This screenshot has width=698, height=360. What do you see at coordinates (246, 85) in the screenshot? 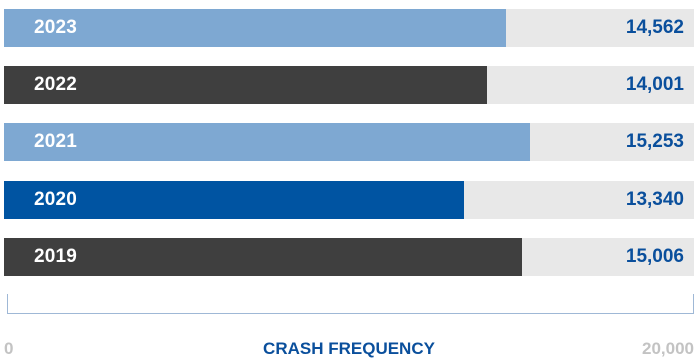
I see `bar-2022` at bounding box center [246, 85].